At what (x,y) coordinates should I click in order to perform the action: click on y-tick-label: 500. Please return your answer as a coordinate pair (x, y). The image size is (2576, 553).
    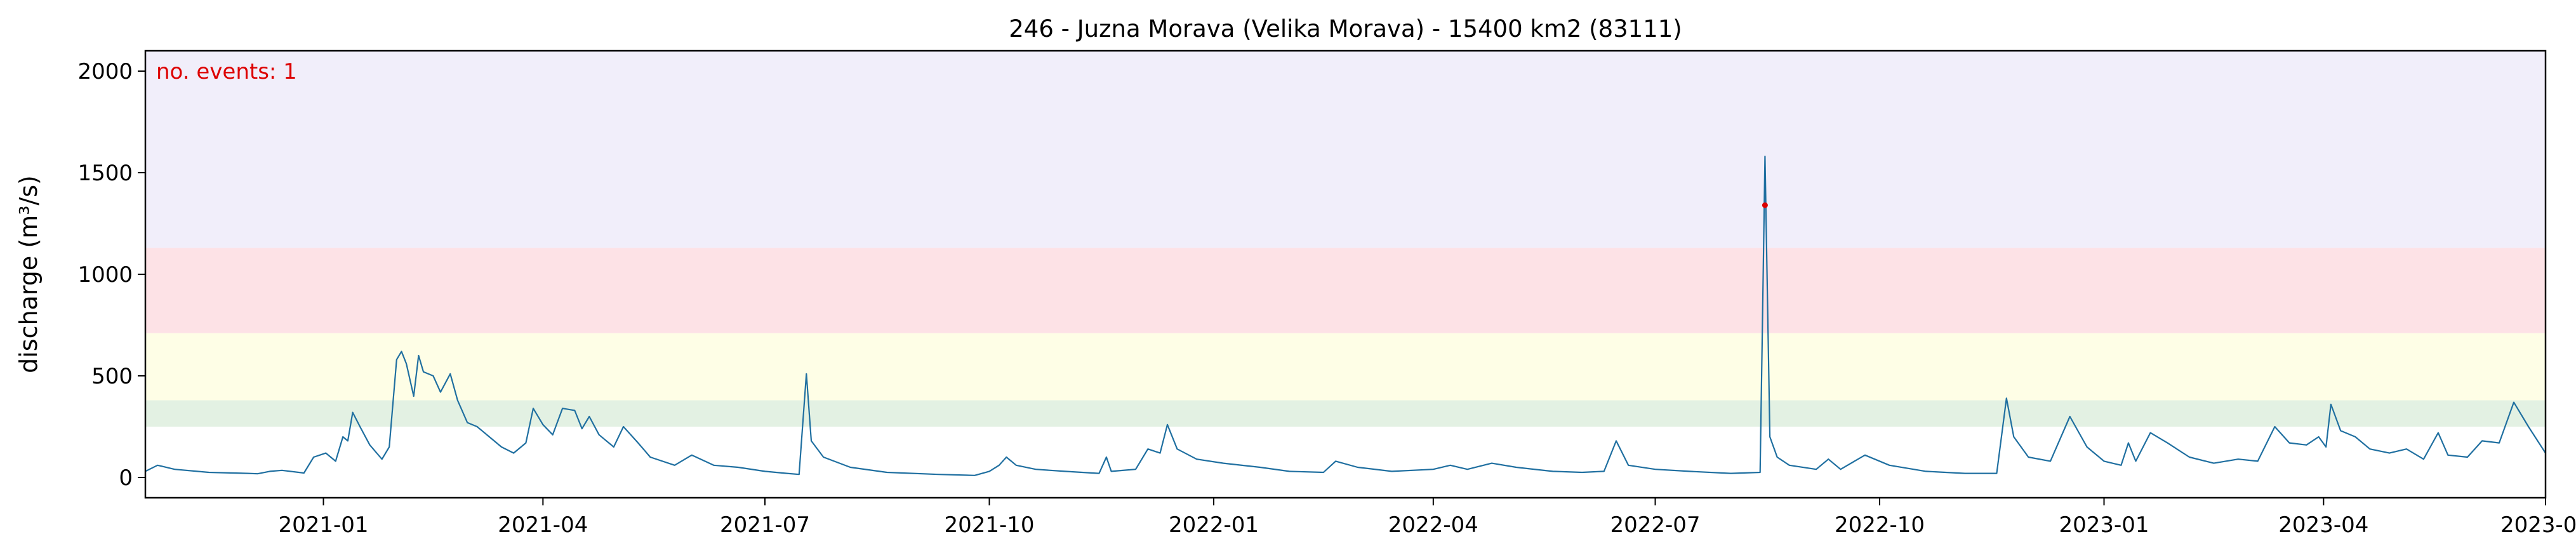
    Looking at the image, I should click on (112, 376).